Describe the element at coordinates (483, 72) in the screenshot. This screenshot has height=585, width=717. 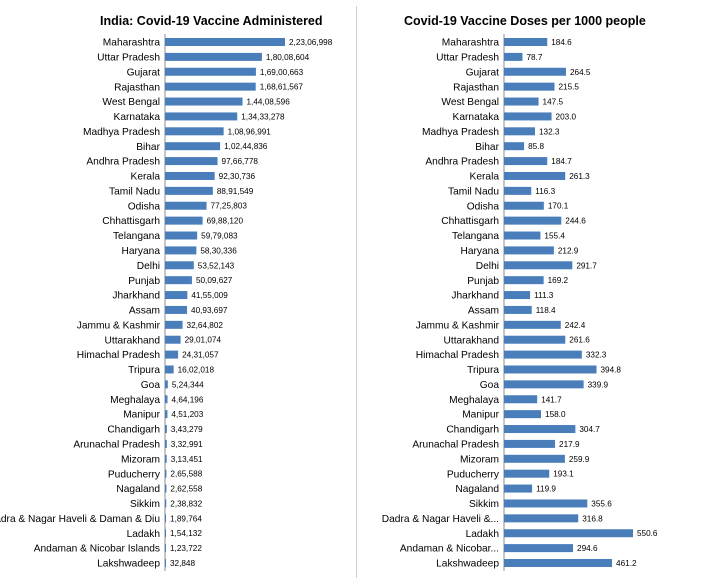
I see `category-label: Gujarat` at that location.